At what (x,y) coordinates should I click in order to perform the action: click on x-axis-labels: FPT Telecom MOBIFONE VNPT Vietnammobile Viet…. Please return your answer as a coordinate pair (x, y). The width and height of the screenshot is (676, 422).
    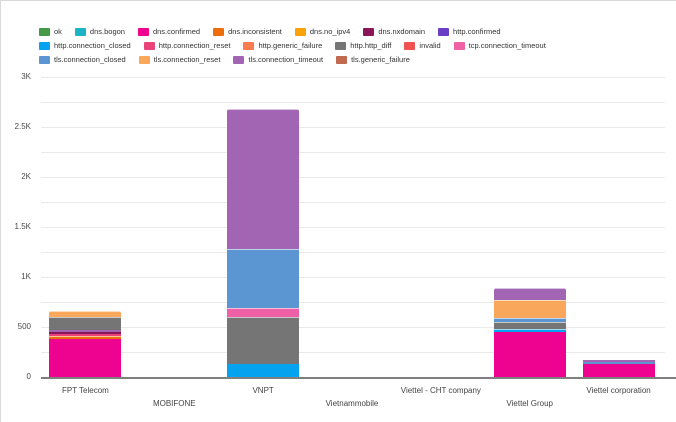
    Looking at the image, I should click on (358, 400).